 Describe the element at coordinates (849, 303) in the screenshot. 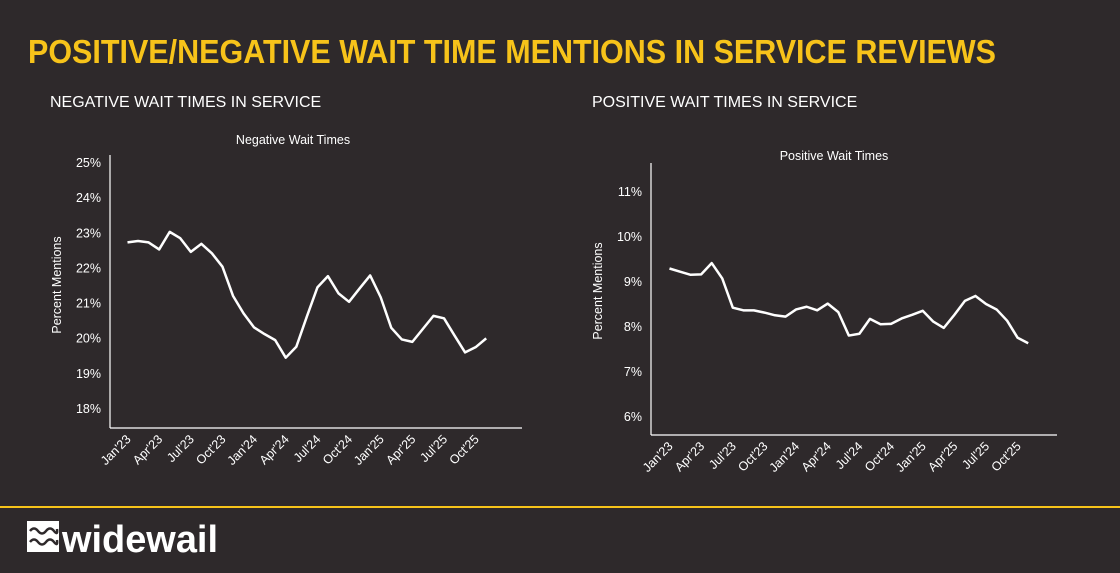

I see `positive-series-line` at that location.